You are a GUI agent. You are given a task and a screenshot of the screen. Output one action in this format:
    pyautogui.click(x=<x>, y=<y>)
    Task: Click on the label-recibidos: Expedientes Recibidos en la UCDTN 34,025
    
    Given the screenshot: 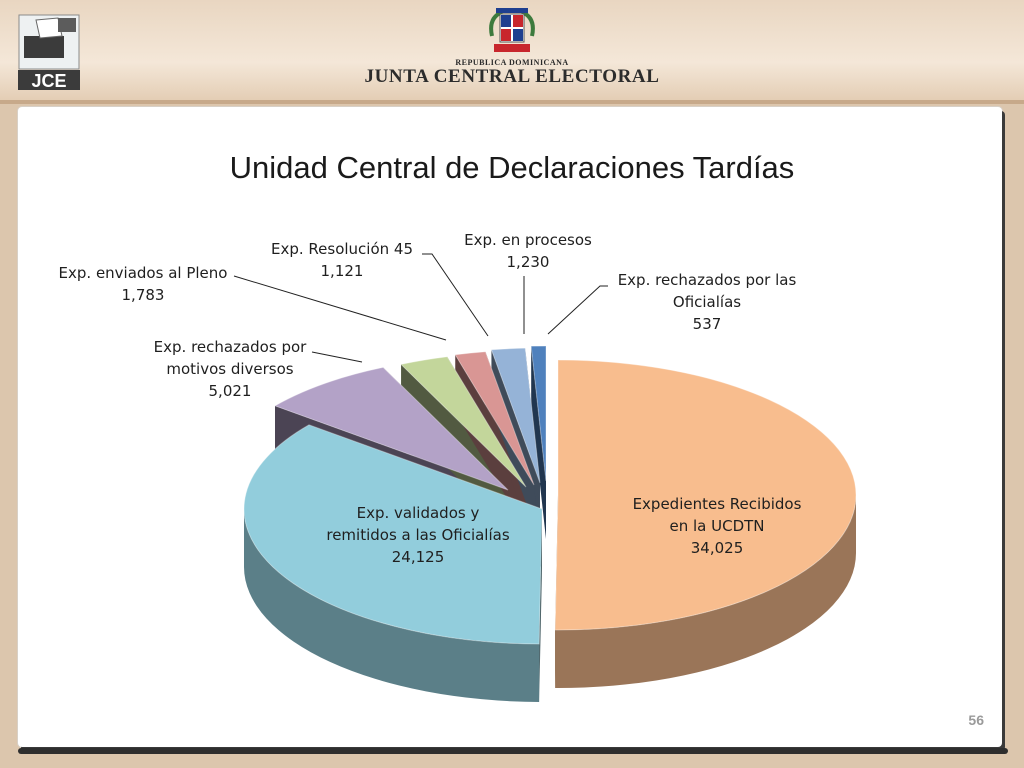 What is the action you would take?
    pyautogui.click(x=717, y=526)
    